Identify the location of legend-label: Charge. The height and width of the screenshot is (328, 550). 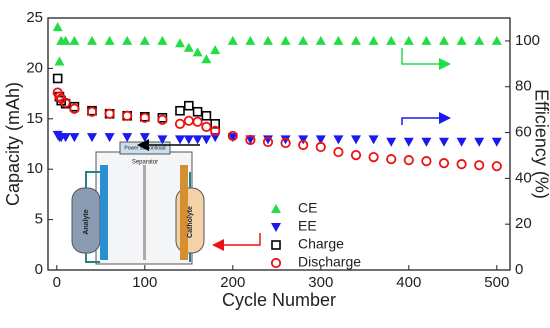
(321, 244).